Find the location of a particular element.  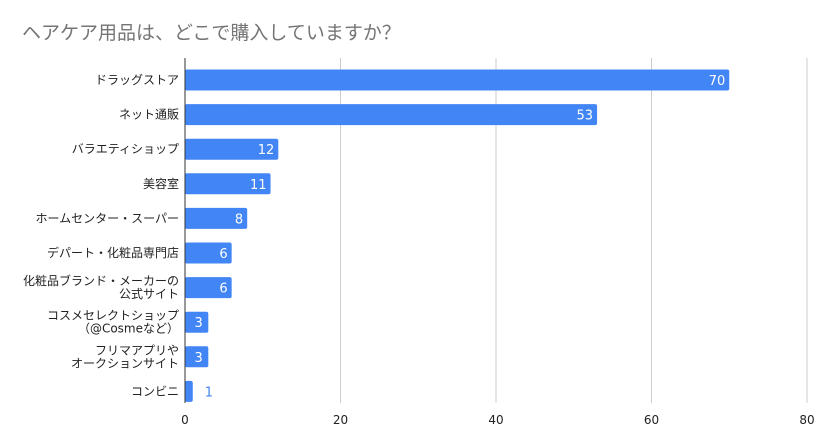

category-label-line: 化粧品ブランド・メーカーの is located at coordinates (101, 280).